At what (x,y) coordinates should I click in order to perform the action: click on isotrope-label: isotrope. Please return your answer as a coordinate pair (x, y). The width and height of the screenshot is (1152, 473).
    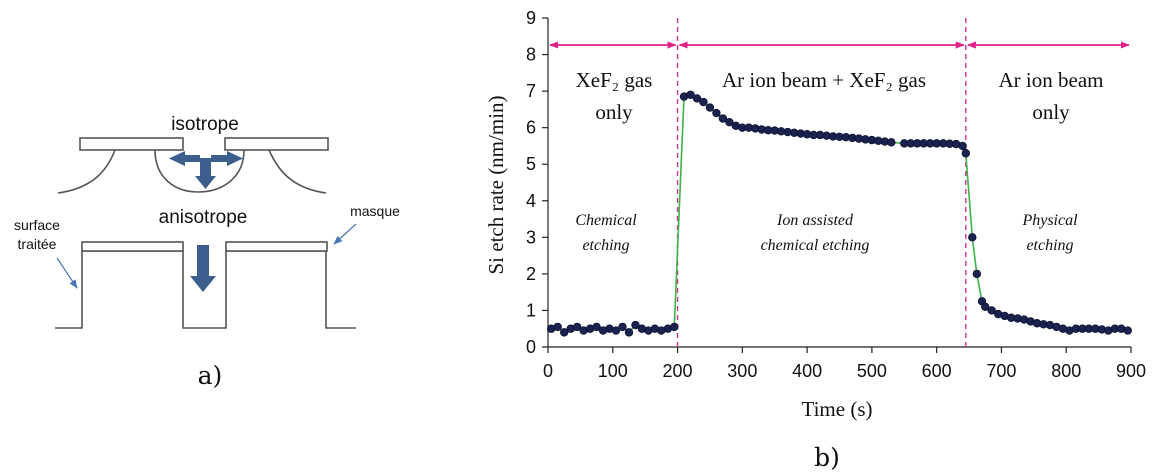
    Looking at the image, I should click on (205, 124).